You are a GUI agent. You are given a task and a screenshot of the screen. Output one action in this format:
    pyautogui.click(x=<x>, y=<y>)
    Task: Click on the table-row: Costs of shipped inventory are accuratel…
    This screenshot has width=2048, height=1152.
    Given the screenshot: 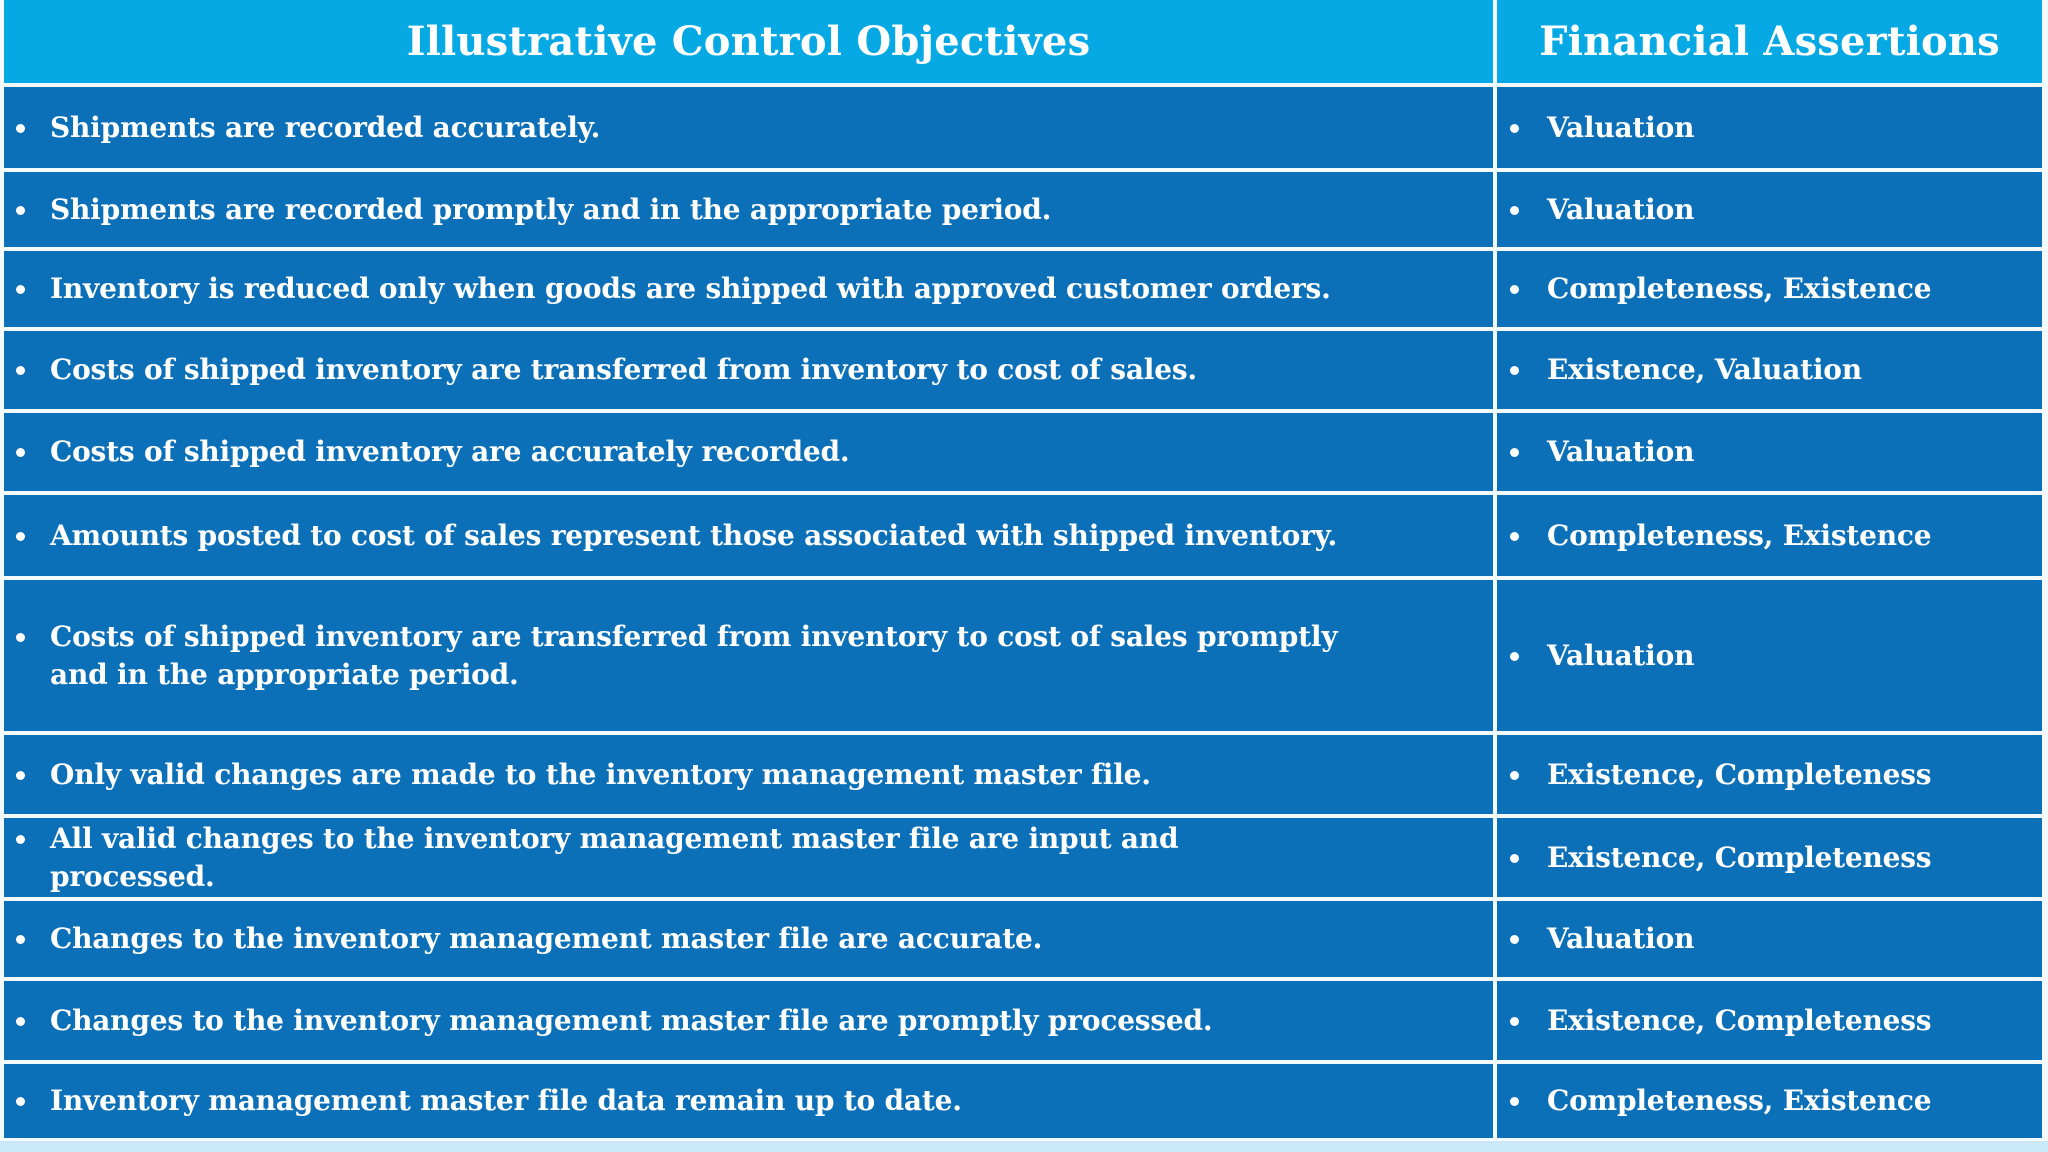 What is the action you would take?
    pyautogui.click(x=1023, y=454)
    